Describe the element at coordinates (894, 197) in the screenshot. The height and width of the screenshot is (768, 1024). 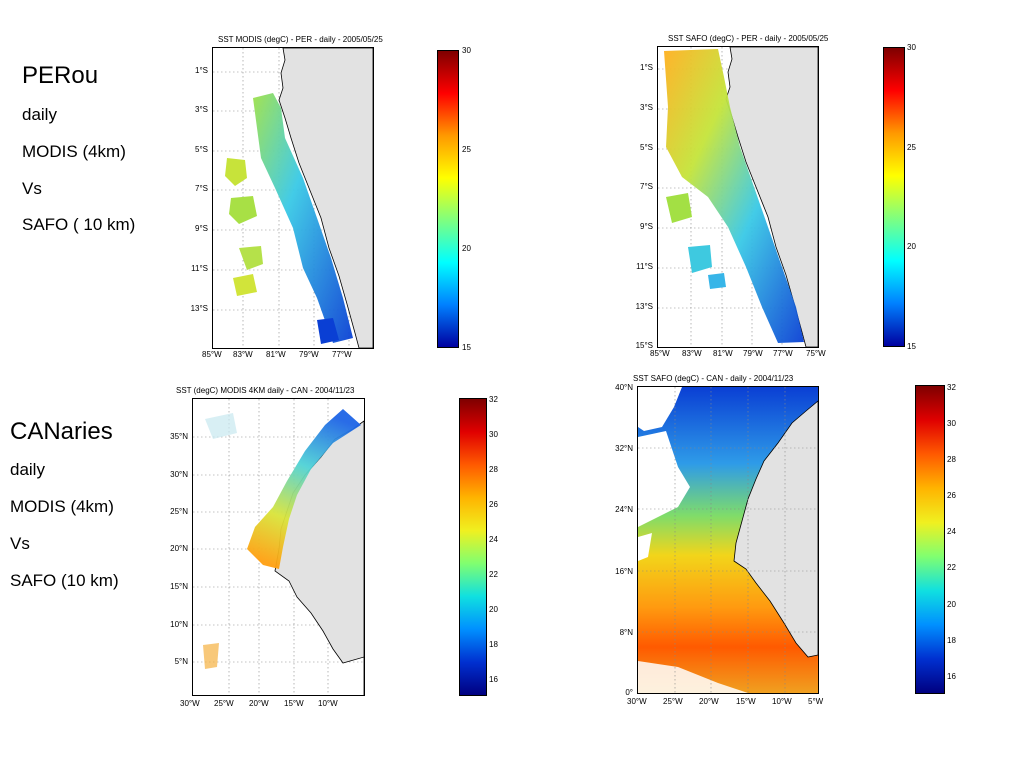
I see `peru-safo-colorbar` at that location.